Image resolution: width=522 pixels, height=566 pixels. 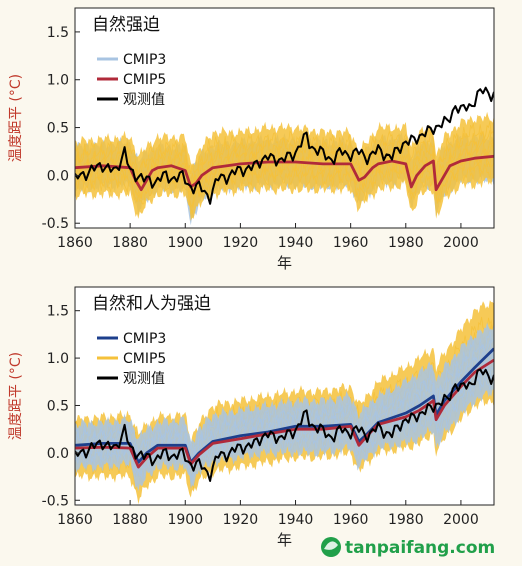 What do you see at coordinates (284, 173) in the screenshot?
I see `mean-line-cmip5` at bounding box center [284, 173].